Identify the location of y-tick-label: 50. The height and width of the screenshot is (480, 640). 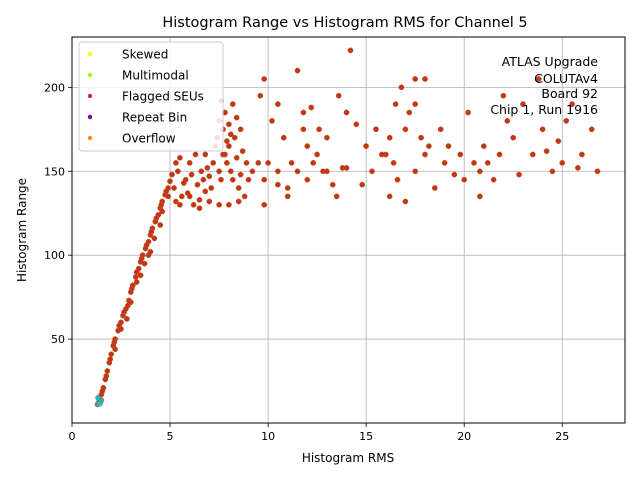
(58, 339).